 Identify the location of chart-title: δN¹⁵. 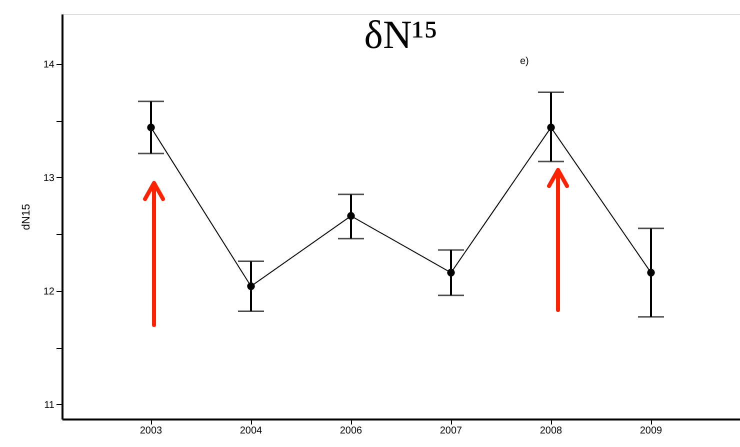
(401, 34).